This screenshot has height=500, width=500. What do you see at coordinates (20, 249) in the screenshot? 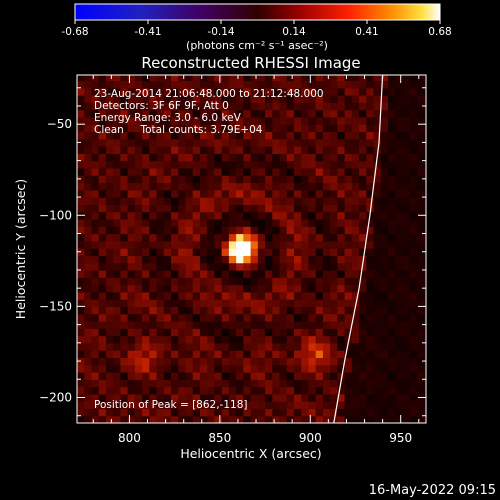
I see `y-axis-label: Heliocentric Y (arcsec)` at bounding box center [20, 249].